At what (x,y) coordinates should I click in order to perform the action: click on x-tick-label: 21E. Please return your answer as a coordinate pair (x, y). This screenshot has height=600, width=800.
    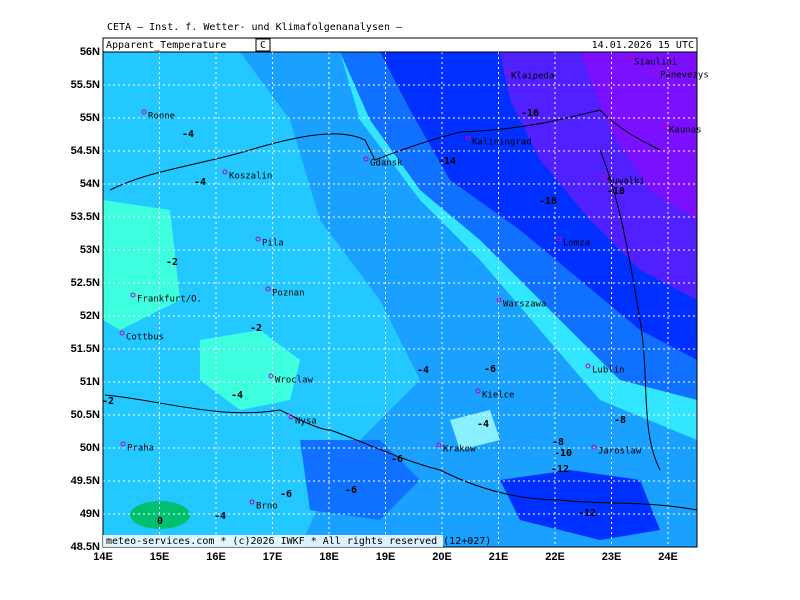
    Looking at the image, I should click on (499, 557).